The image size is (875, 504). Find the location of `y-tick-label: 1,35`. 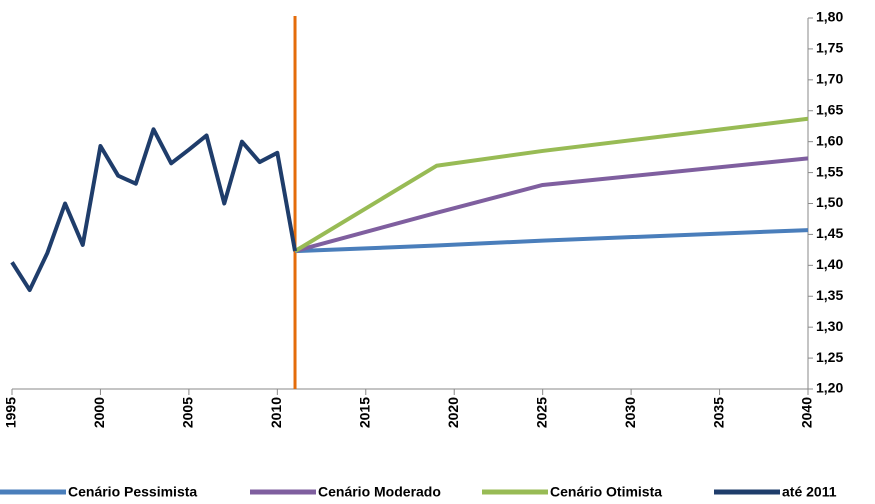

y-tick-label: 1,35 is located at coordinates (829, 295).